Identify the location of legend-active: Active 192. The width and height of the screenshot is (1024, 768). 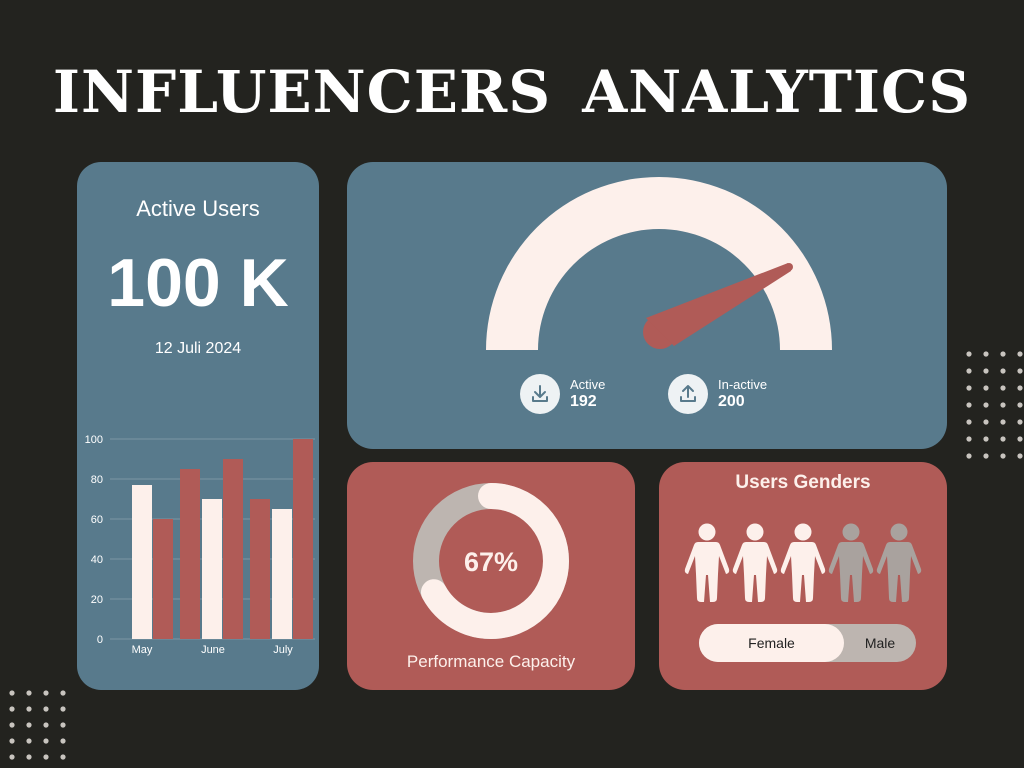
(562, 394).